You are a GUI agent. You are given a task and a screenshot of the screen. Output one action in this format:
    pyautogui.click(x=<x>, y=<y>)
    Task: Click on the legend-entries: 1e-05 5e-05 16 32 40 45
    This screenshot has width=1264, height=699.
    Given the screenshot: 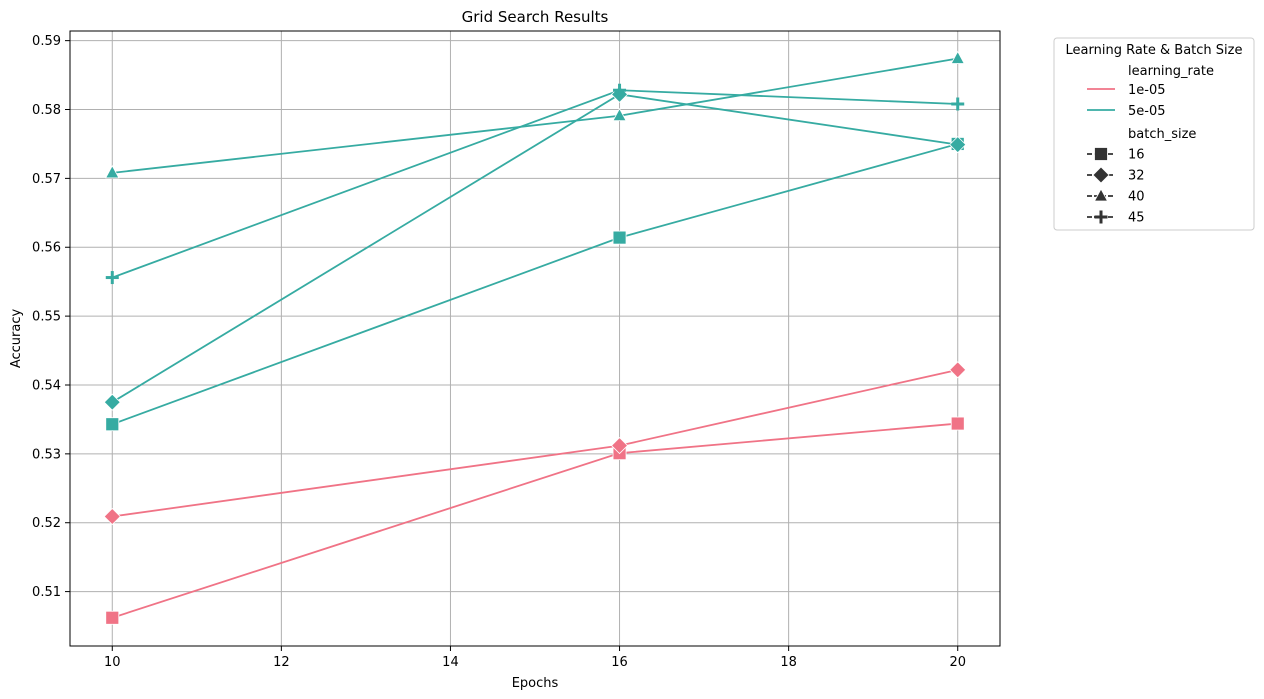 What is the action you would take?
    pyautogui.click(x=1126, y=154)
    